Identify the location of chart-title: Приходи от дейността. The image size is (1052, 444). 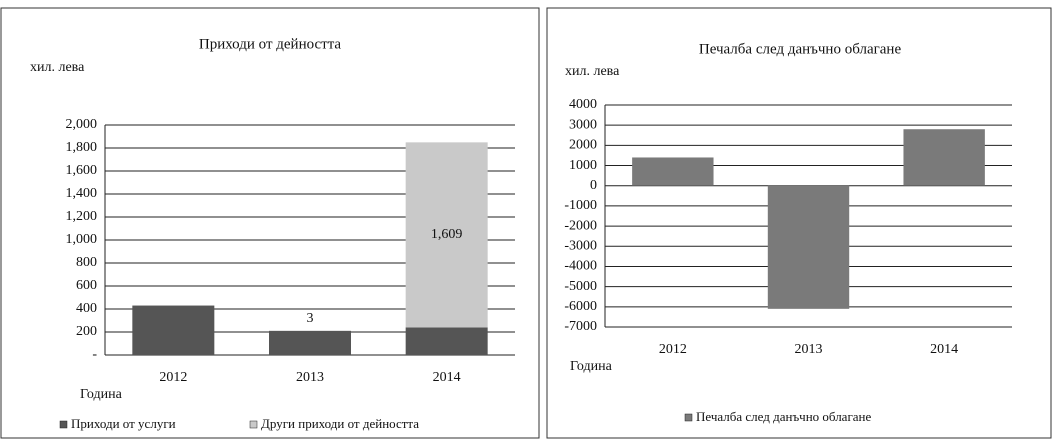
(270, 44).